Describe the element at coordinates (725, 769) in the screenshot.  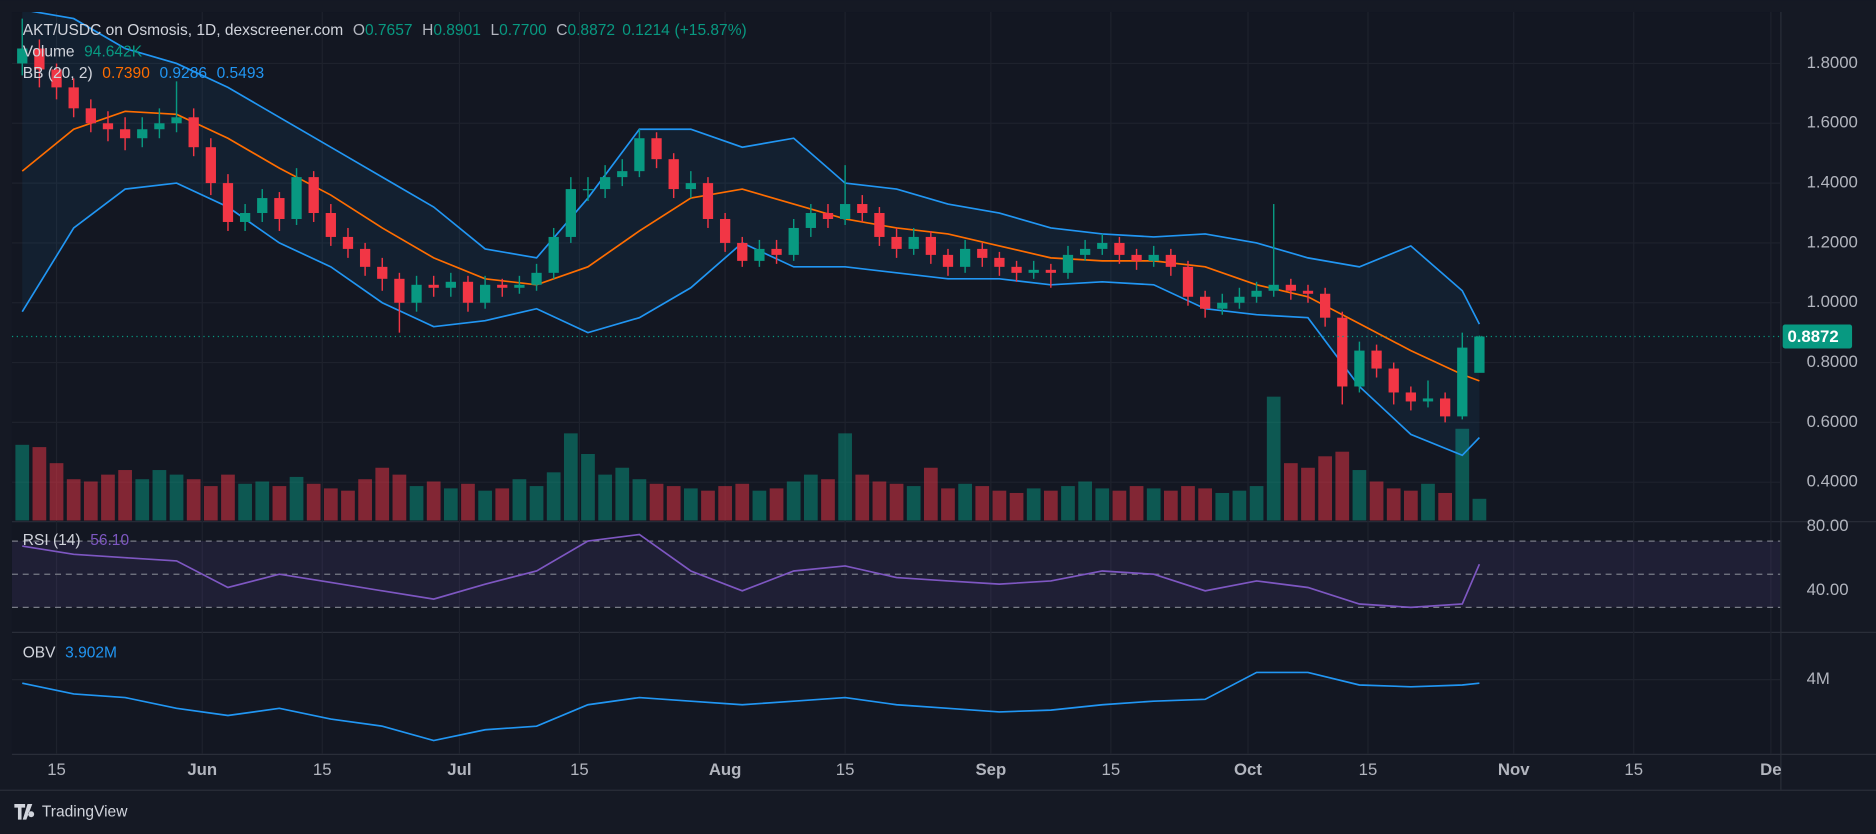
I see `x-tick-label: Aug` at that location.